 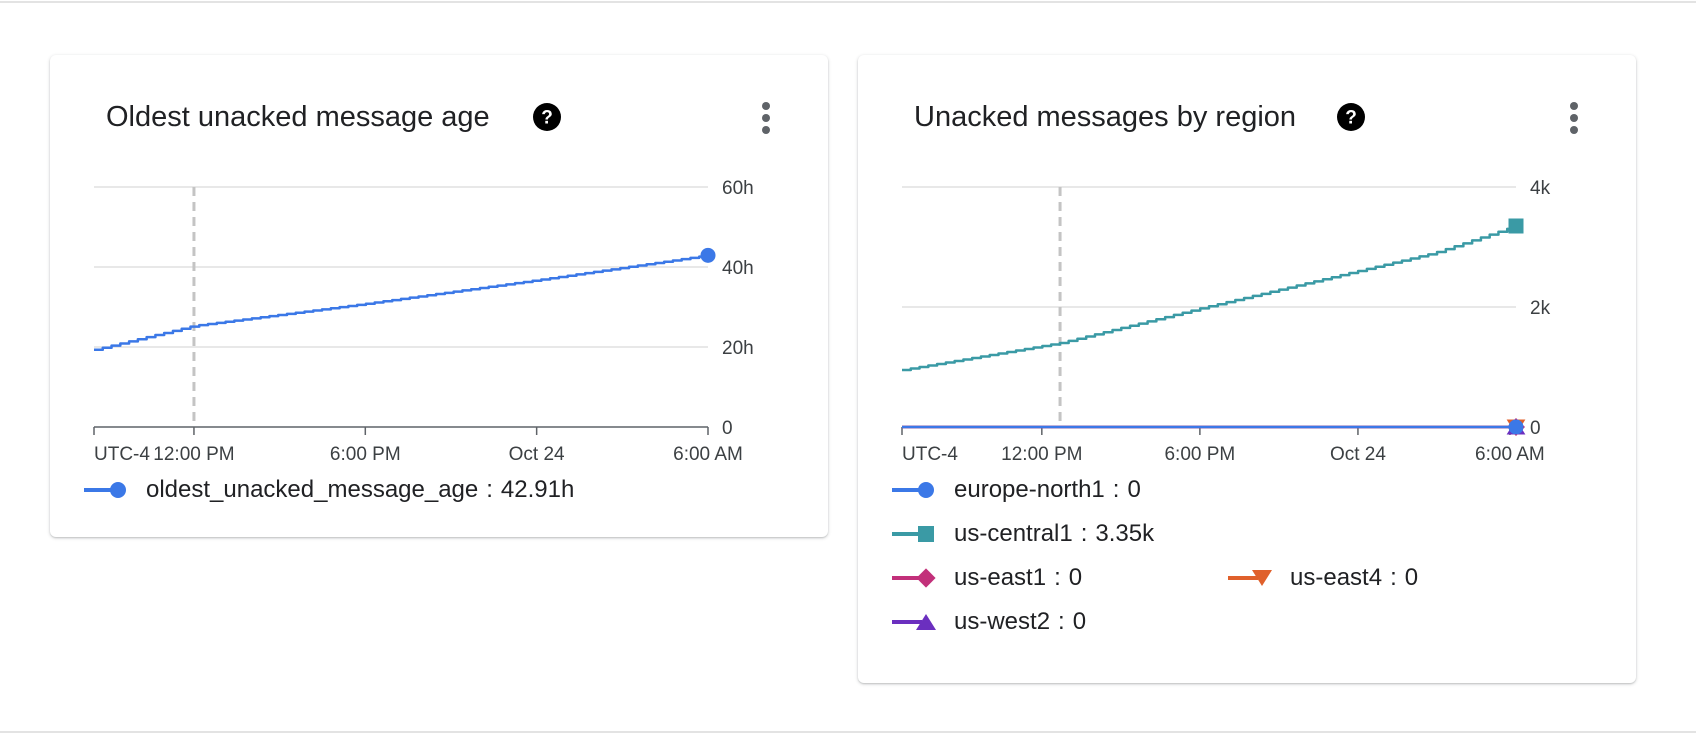 I want to click on y-tick-label: 20h, so click(x=738, y=348).